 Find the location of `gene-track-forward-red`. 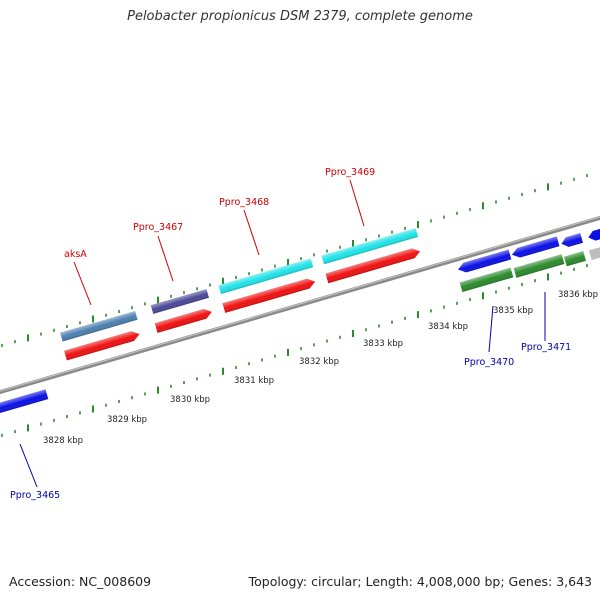

gene-track-forward-red is located at coordinates (243, 304).